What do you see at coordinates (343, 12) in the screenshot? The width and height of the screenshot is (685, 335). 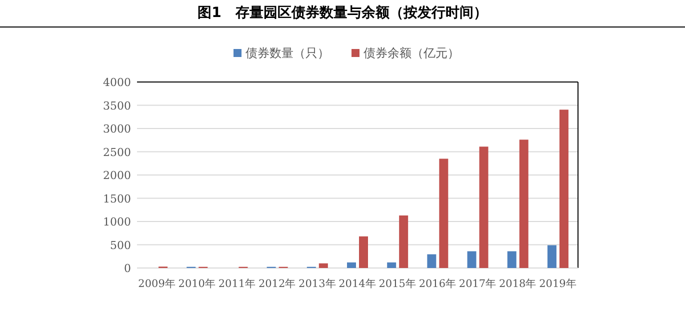 I see `chart-title: 图1 存量园区债券数量与余额（按发行时间）` at bounding box center [343, 12].